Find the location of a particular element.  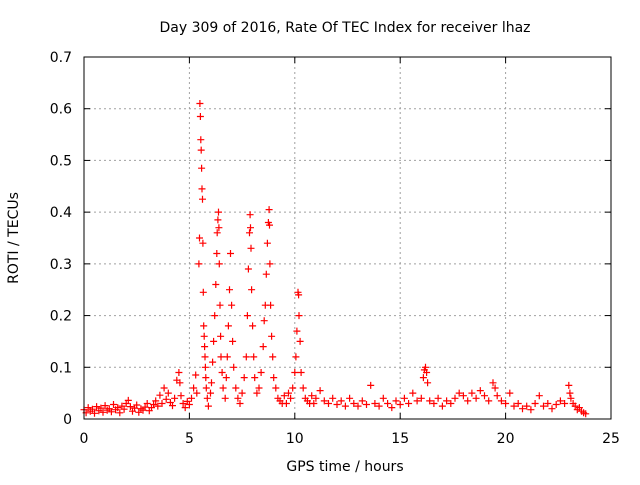

y-tick-label: 0.2 is located at coordinates (61, 317).